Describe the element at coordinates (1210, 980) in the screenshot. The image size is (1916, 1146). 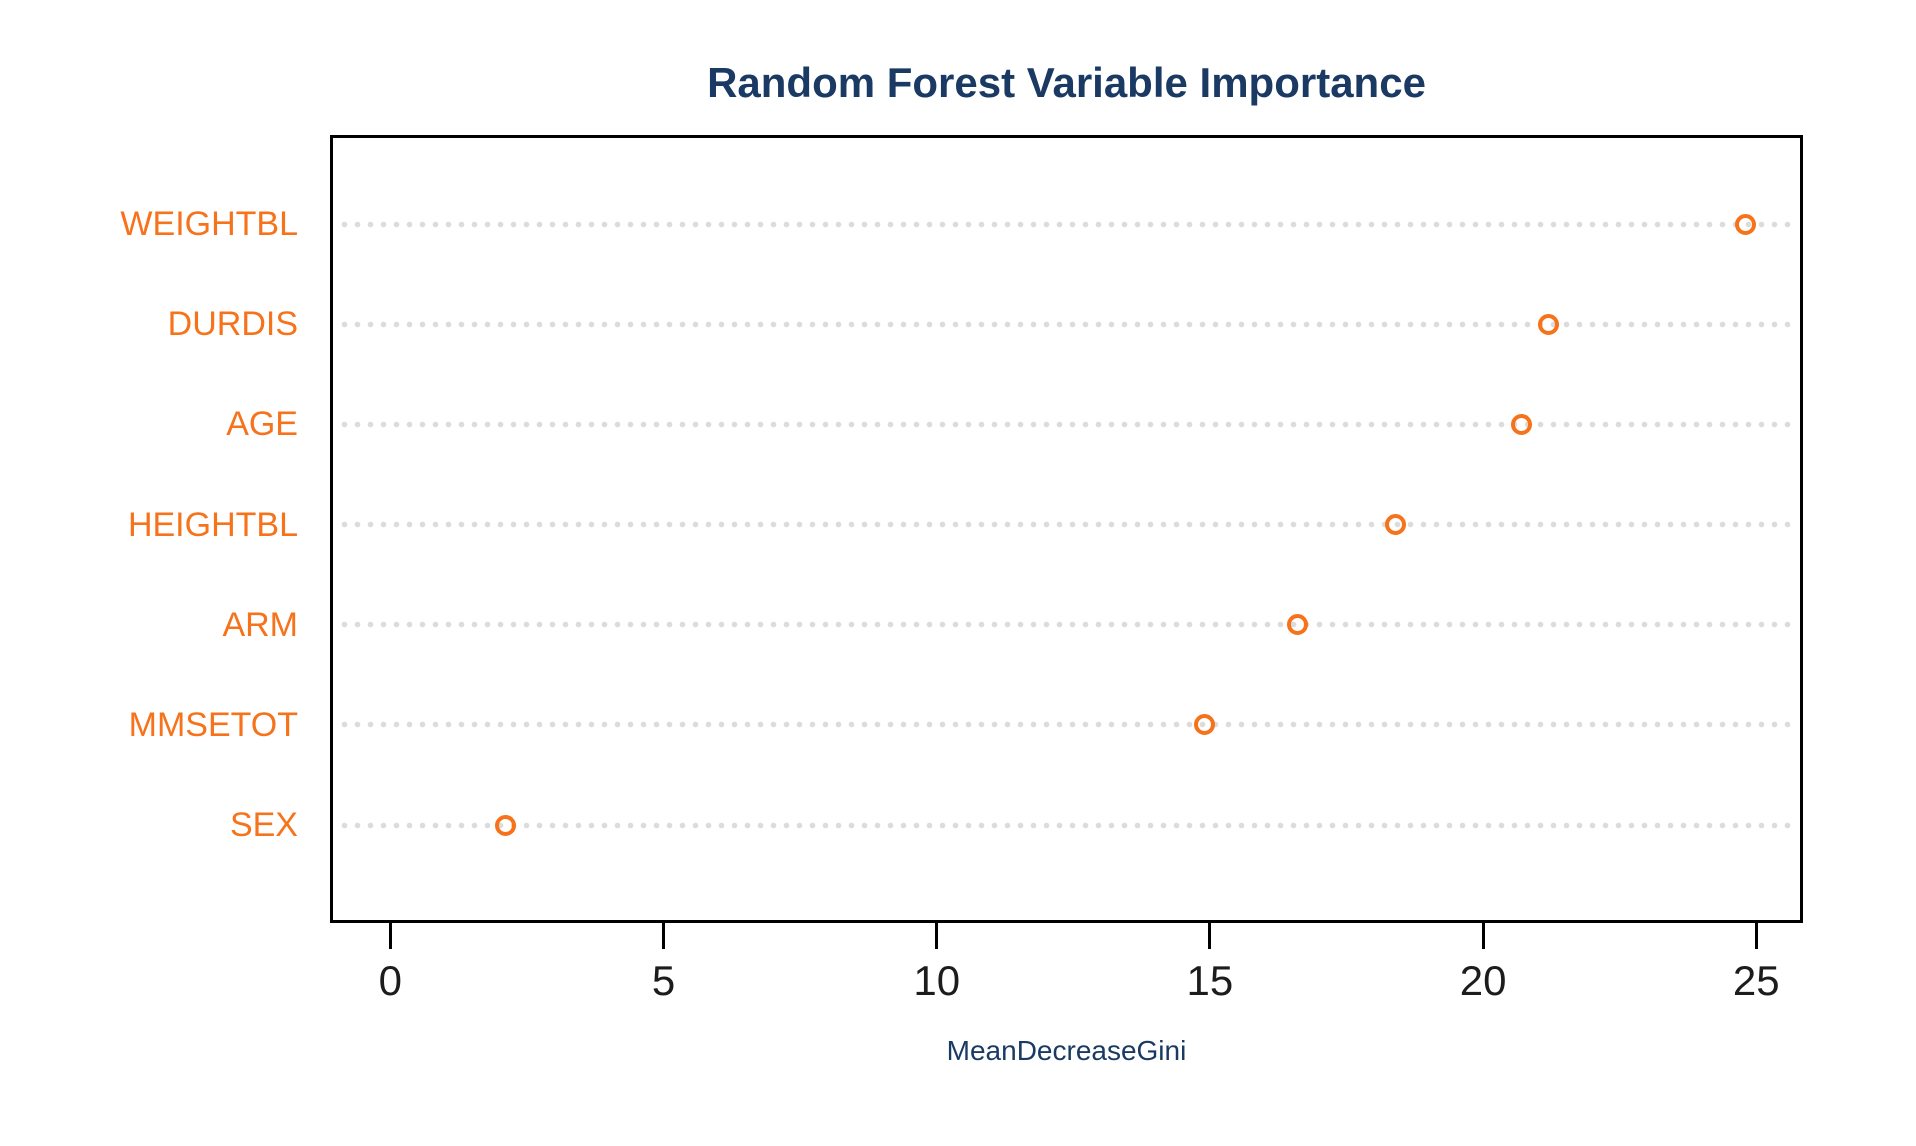
I see `x-tick-label: 15` at that location.